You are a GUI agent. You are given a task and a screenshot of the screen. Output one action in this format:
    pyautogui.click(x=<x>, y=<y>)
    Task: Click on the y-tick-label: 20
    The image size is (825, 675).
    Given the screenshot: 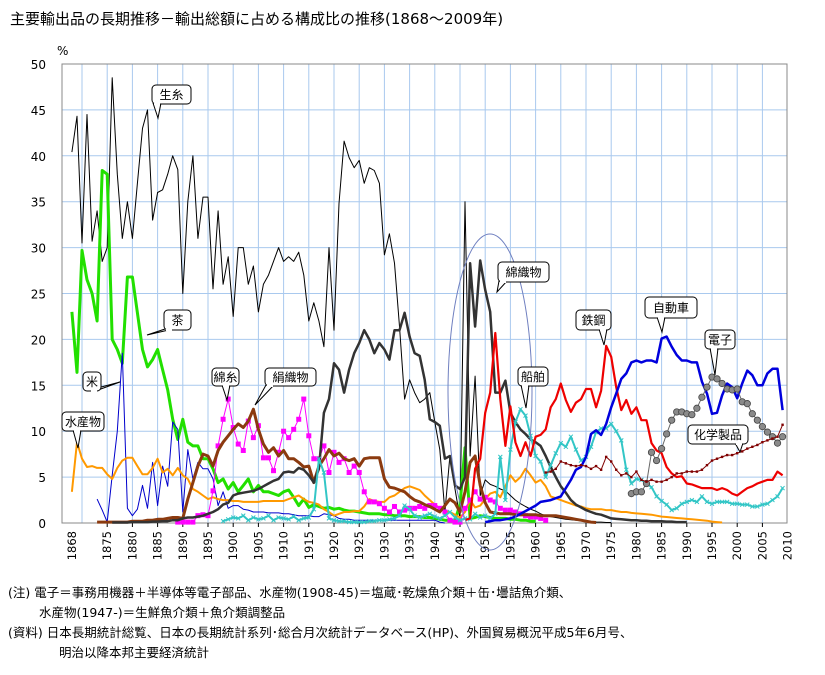 What is the action you would take?
    pyautogui.click(x=38, y=340)
    